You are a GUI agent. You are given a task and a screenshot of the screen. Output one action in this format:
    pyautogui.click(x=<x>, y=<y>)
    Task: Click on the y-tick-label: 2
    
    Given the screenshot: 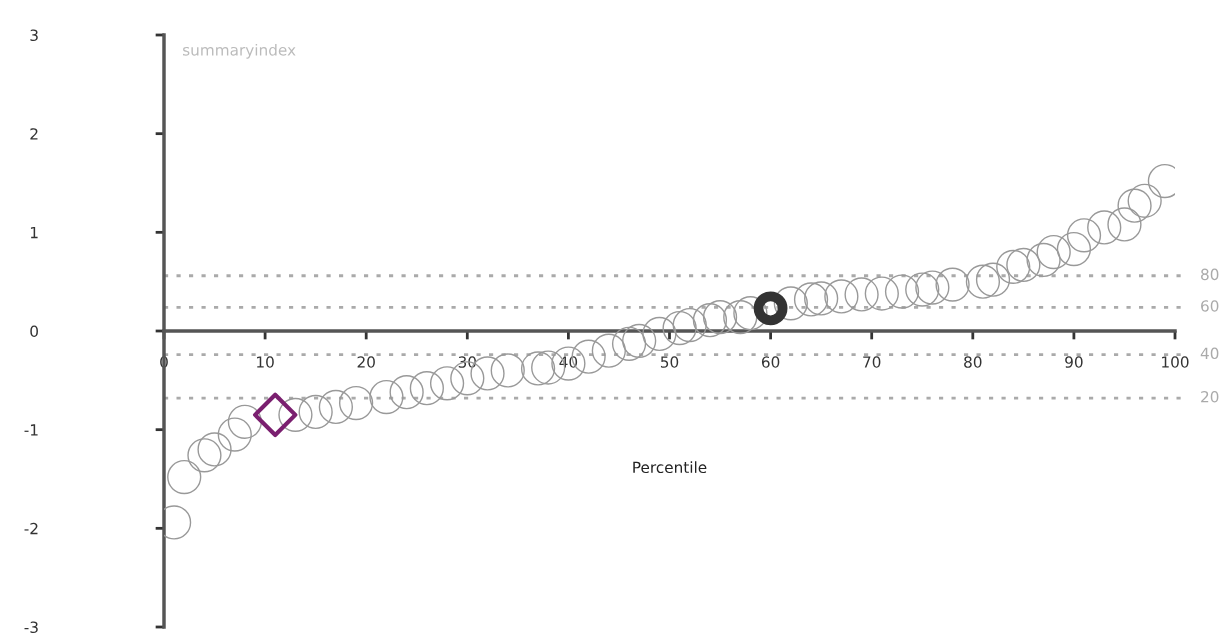 What is the action you would take?
    pyautogui.click(x=34, y=134)
    